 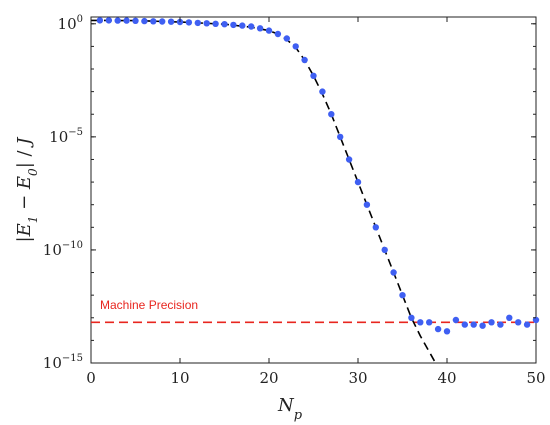 What do you see at coordinates (91, 378) in the screenshot?
I see `x-tick-label: 0` at bounding box center [91, 378].